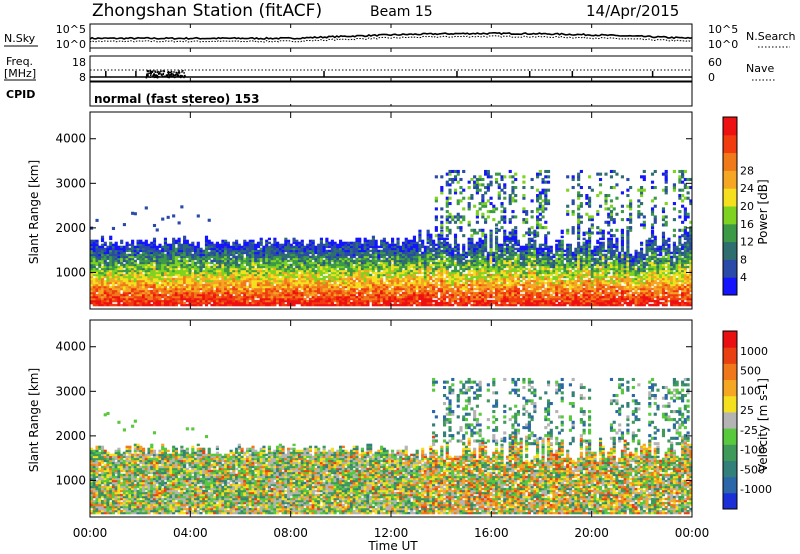 The image size is (800, 554). What do you see at coordinates (632, 11) in the screenshot?
I see `date-title: 14/Apr/2015` at bounding box center [632, 11].